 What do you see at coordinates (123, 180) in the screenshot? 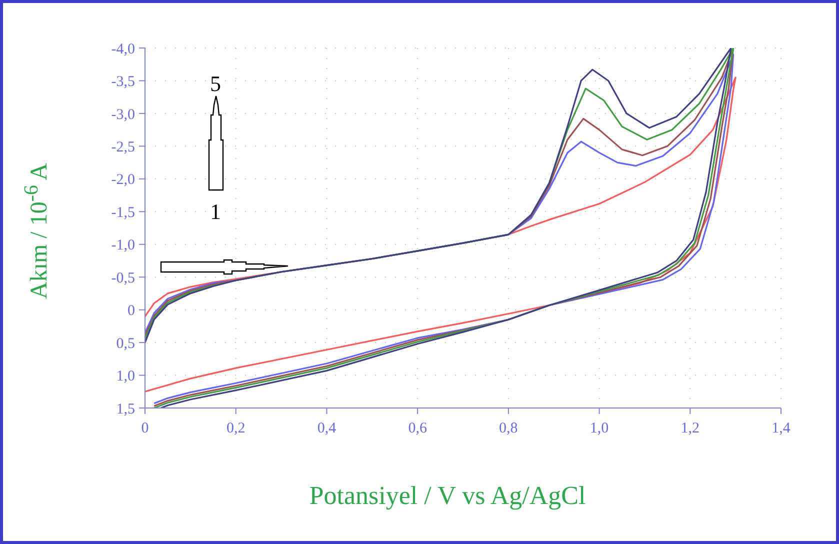
I see `y-tick-label: -2,0` at bounding box center [123, 180].